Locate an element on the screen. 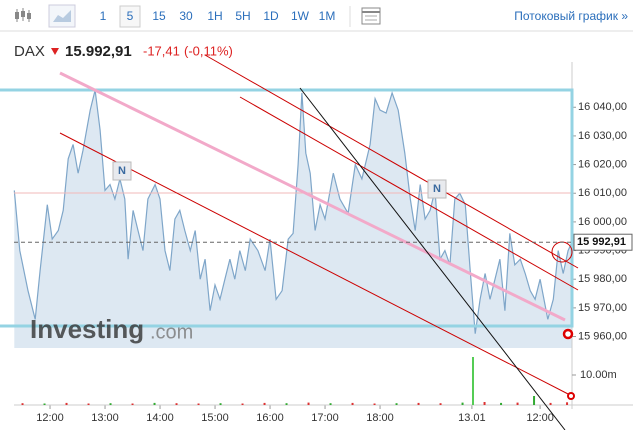  watermark: .com is located at coordinates (171, 332).